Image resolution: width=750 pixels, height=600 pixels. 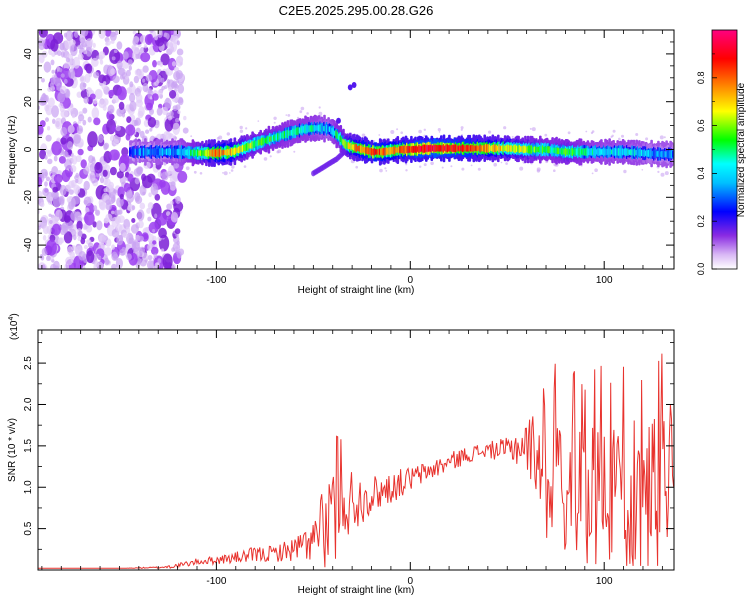 What do you see at coordinates (741, 149) in the screenshot?
I see `colorbar-label: Normalized spectral amplitude` at bounding box center [741, 149].